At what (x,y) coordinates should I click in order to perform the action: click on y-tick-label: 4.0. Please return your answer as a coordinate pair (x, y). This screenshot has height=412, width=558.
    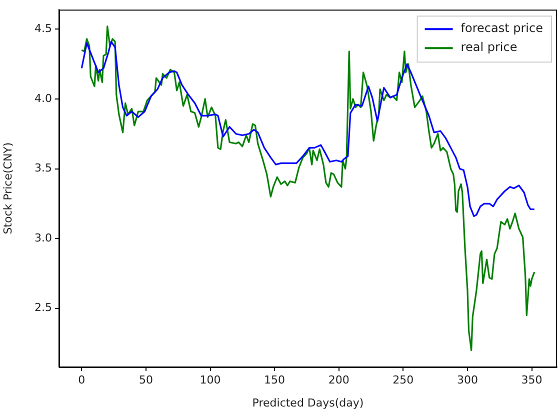
    Looking at the image, I should click on (43, 98).